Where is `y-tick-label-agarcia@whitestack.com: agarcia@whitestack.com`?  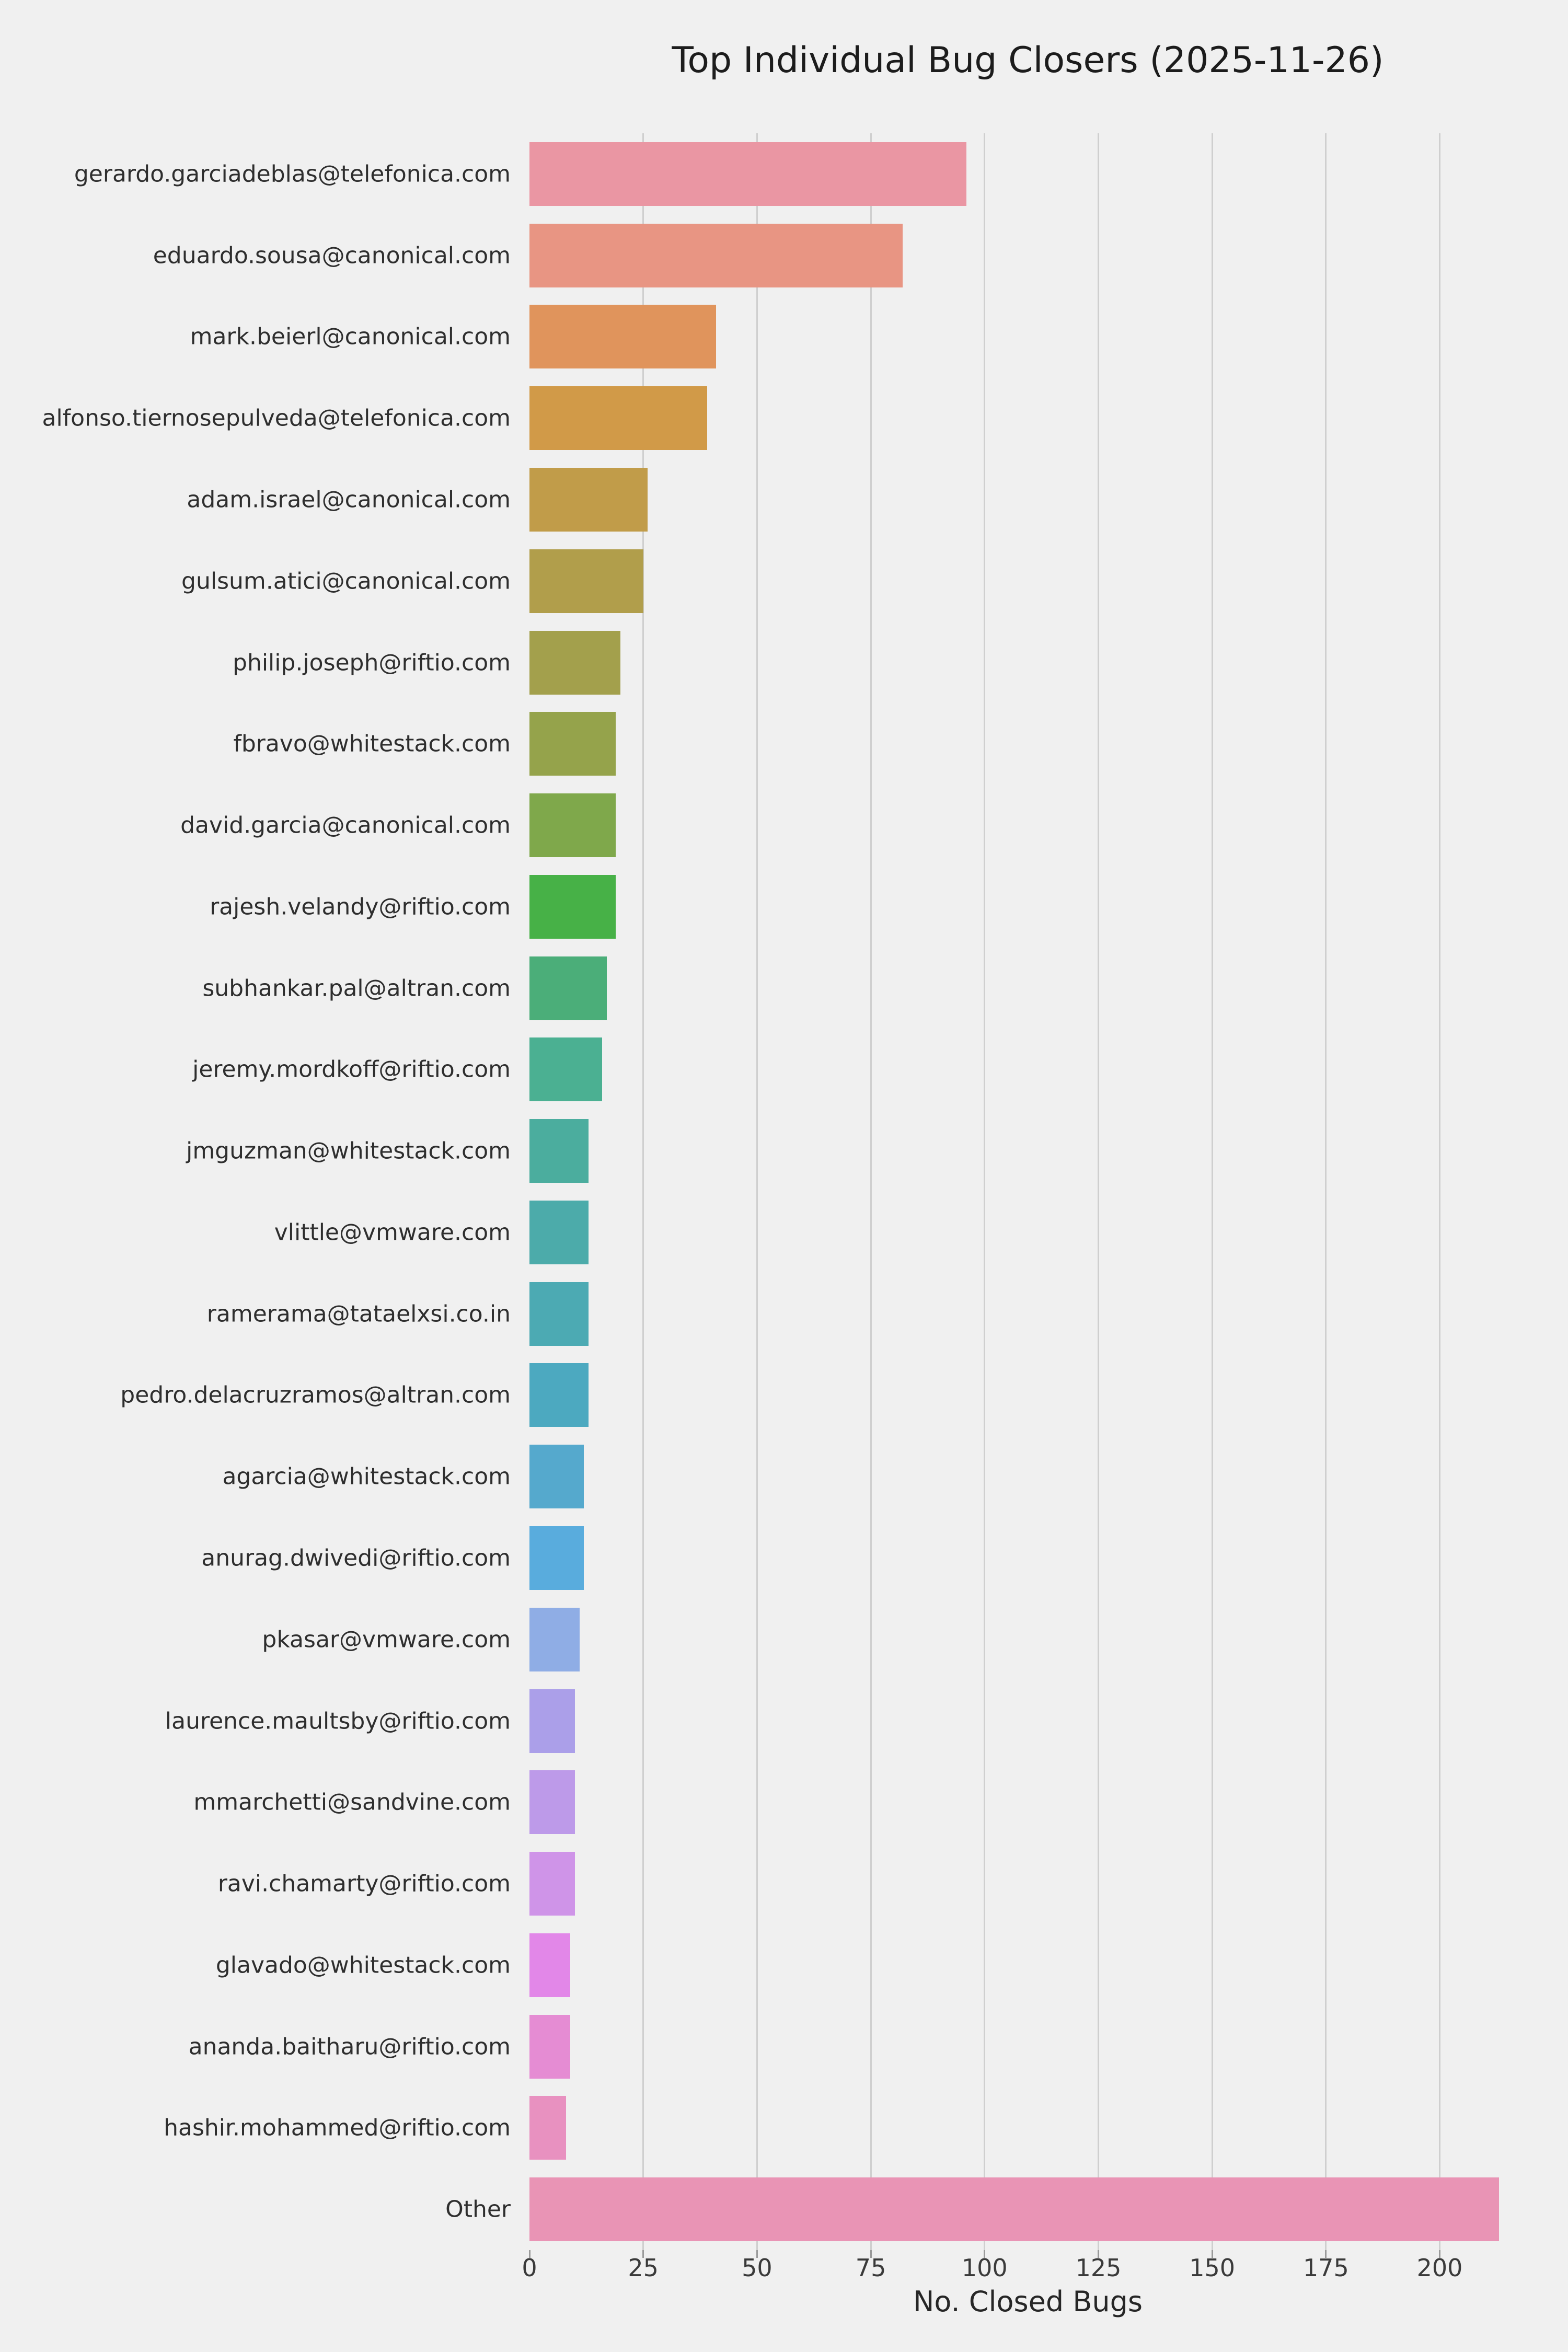
y-tick-label-agarcia@whitestack.com: agarcia@whitestack.com is located at coordinates (366, 1476).